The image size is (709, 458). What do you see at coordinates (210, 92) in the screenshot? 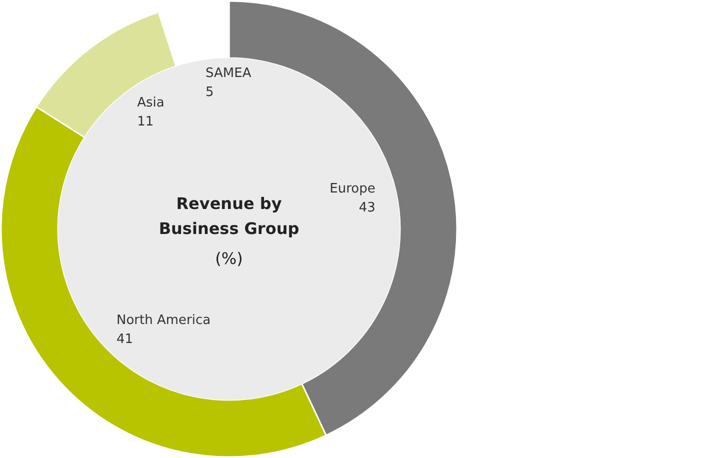
I see `data-label: 5` at bounding box center [210, 92].